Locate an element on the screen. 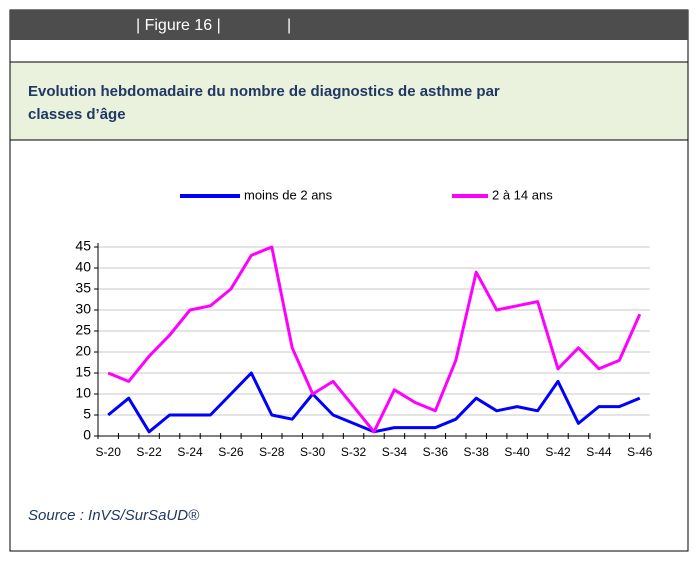  x-tick-label: S-42 is located at coordinates (558, 452).